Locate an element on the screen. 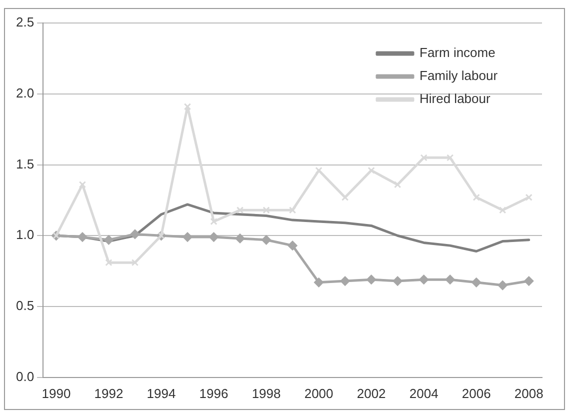 The image size is (571, 414). y-tick-label: 2.5 is located at coordinates (25, 22).